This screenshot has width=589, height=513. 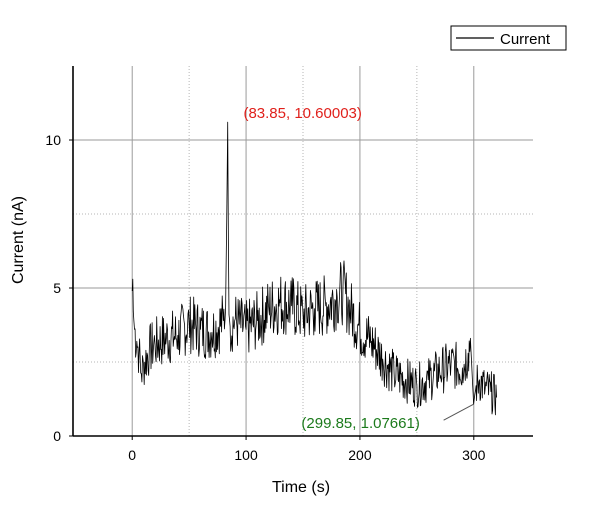 I want to click on y-tick-label: 0, so click(x=57, y=436).